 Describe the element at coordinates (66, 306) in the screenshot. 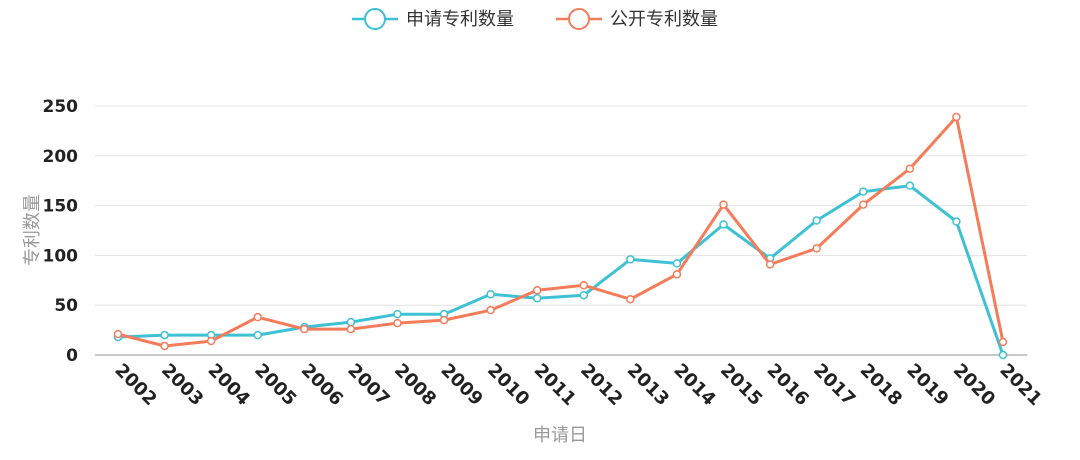

I see `y-tick-label: 50` at that location.